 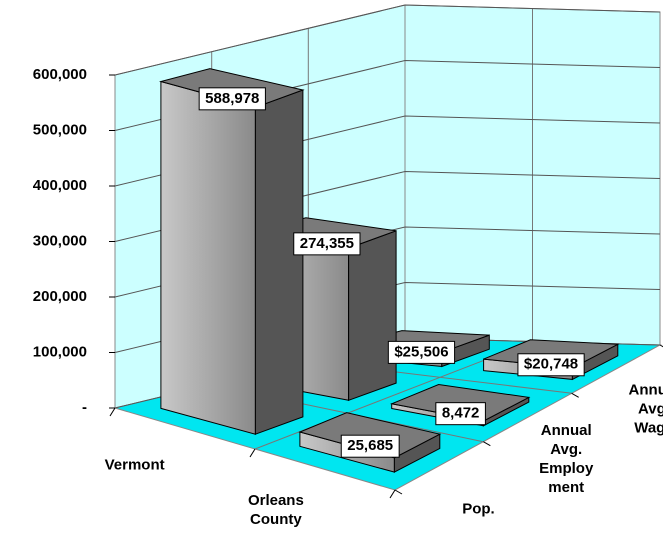 What do you see at coordinates (84, 407) in the screenshot?
I see `y-tick-label: -` at bounding box center [84, 407].